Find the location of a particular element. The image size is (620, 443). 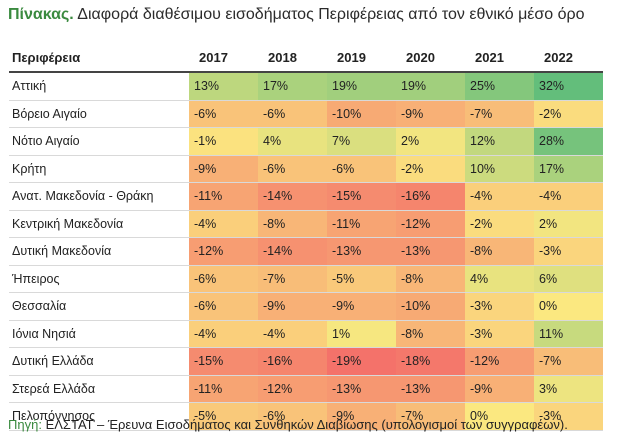

region-name-cell: Στερεά Ελλάδα is located at coordinates (99, 389).